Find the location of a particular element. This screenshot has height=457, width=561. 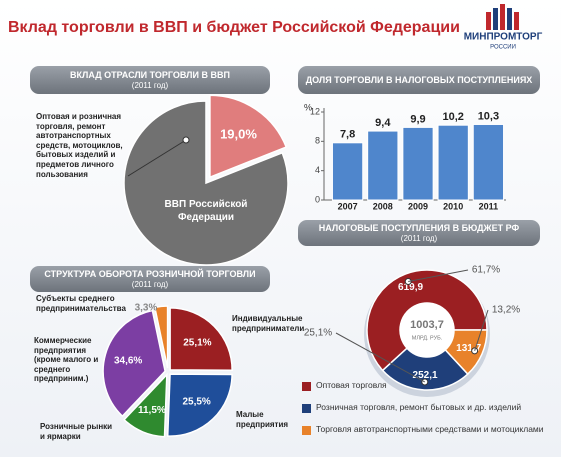

x-tick-label: 2010 is located at coordinates (453, 206).